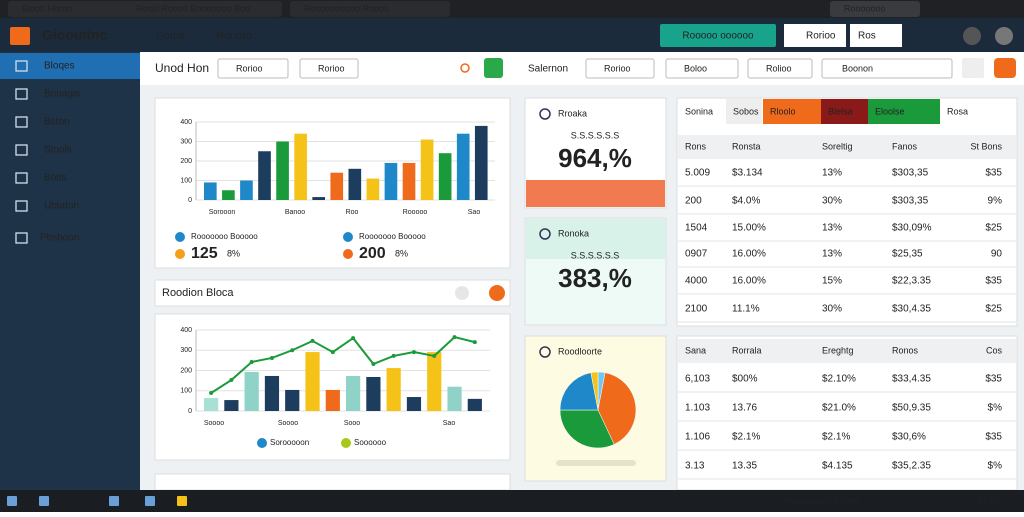 This screenshot has height=517, width=1024. What do you see at coordinates (697, 437) in the screenshot?
I see `table-cell: 1.106` at bounding box center [697, 437].